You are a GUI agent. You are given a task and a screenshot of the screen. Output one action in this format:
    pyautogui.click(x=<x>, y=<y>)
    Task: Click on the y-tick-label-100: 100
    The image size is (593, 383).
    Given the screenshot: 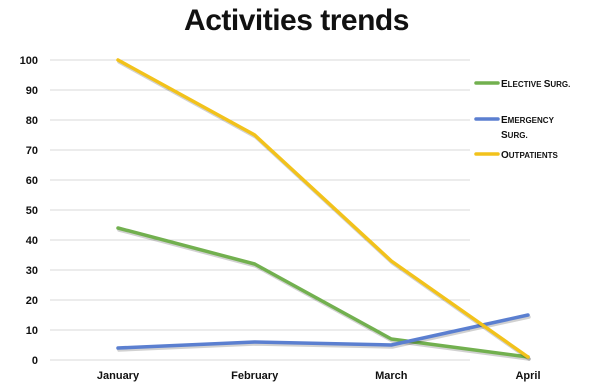 What is the action you would take?
    pyautogui.click(x=29, y=61)
    